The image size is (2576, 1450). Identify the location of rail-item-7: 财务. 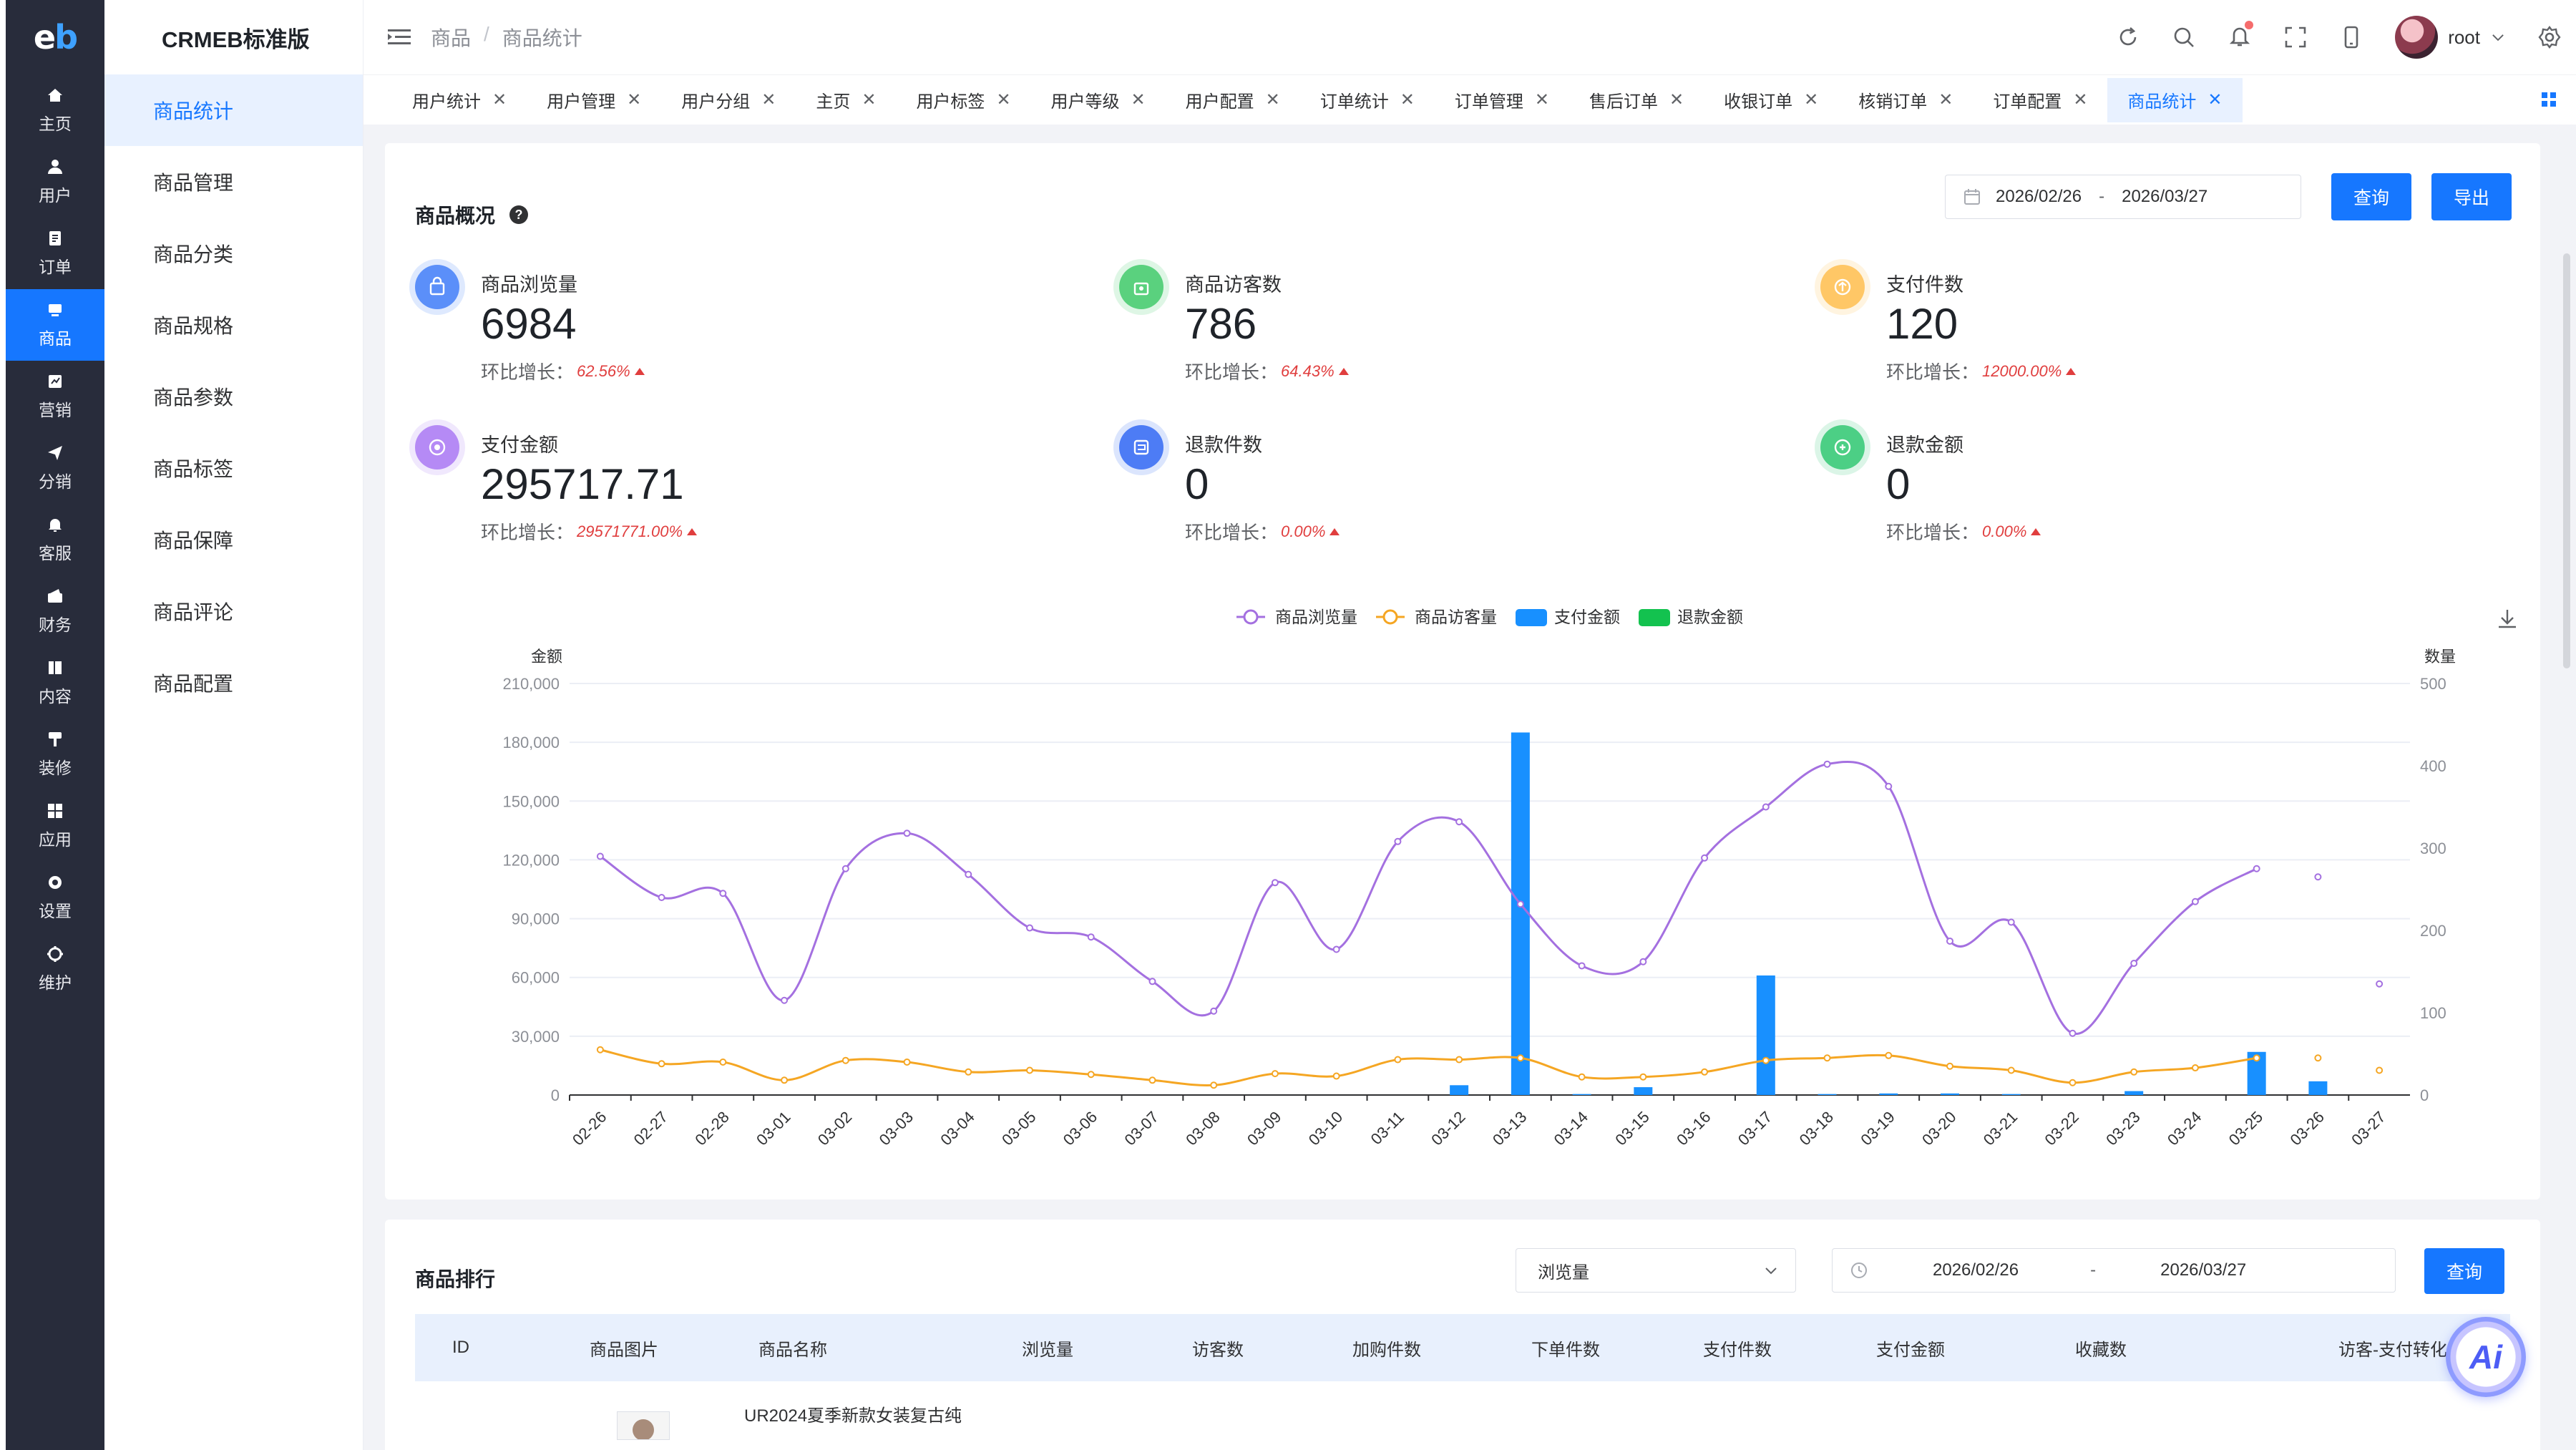
(55, 611).